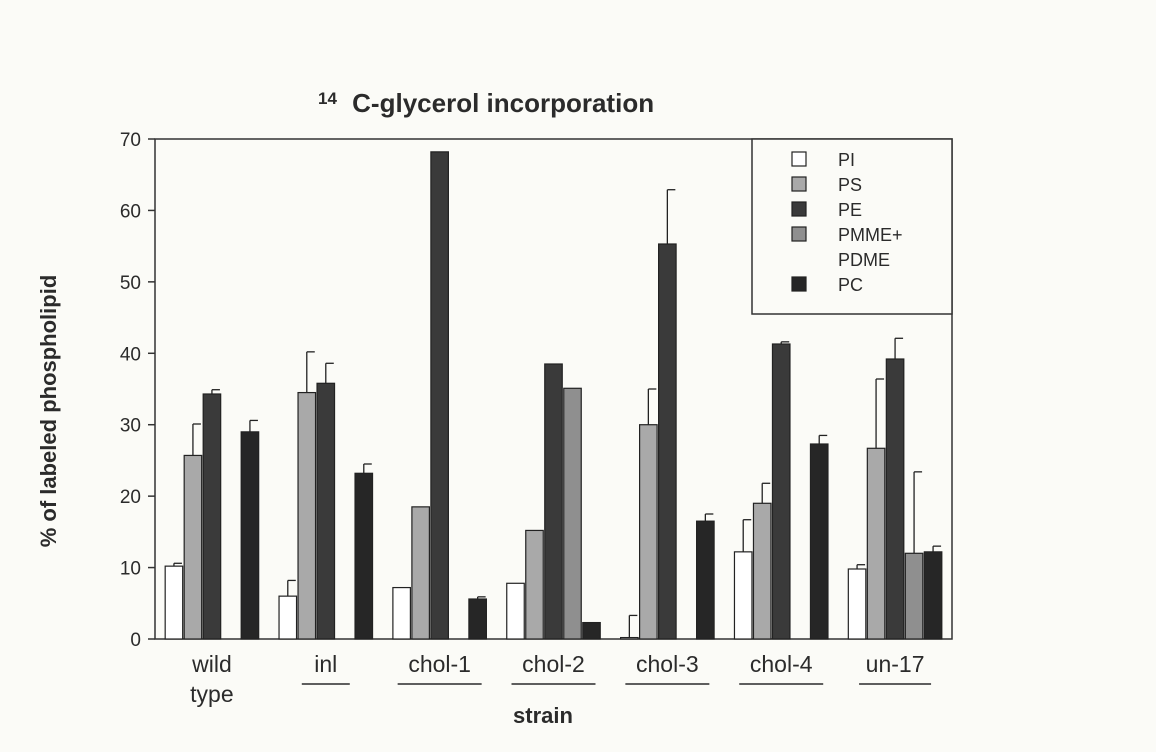  I want to click on legend-label: PS, so click(850, 185).